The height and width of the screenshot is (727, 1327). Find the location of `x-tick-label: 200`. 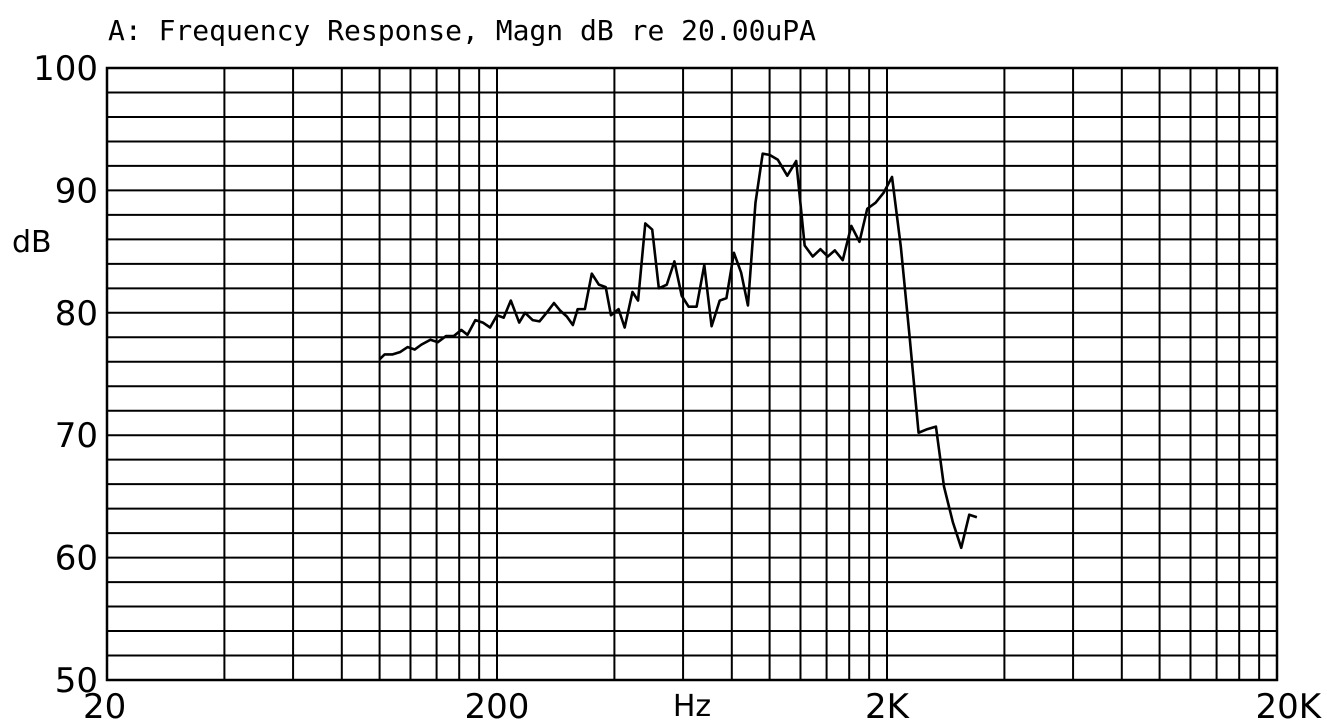

x-tick-label: 200 is located at coordinates (497, 707).